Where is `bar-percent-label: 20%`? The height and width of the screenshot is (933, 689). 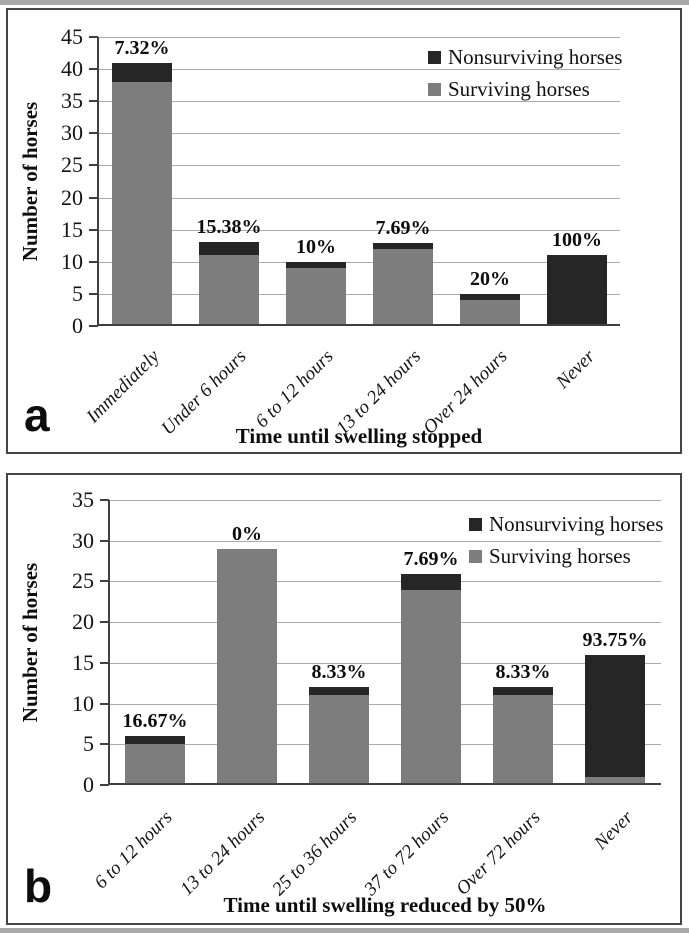
bar-percent-label: 20% is located at coordinates (490, 279).